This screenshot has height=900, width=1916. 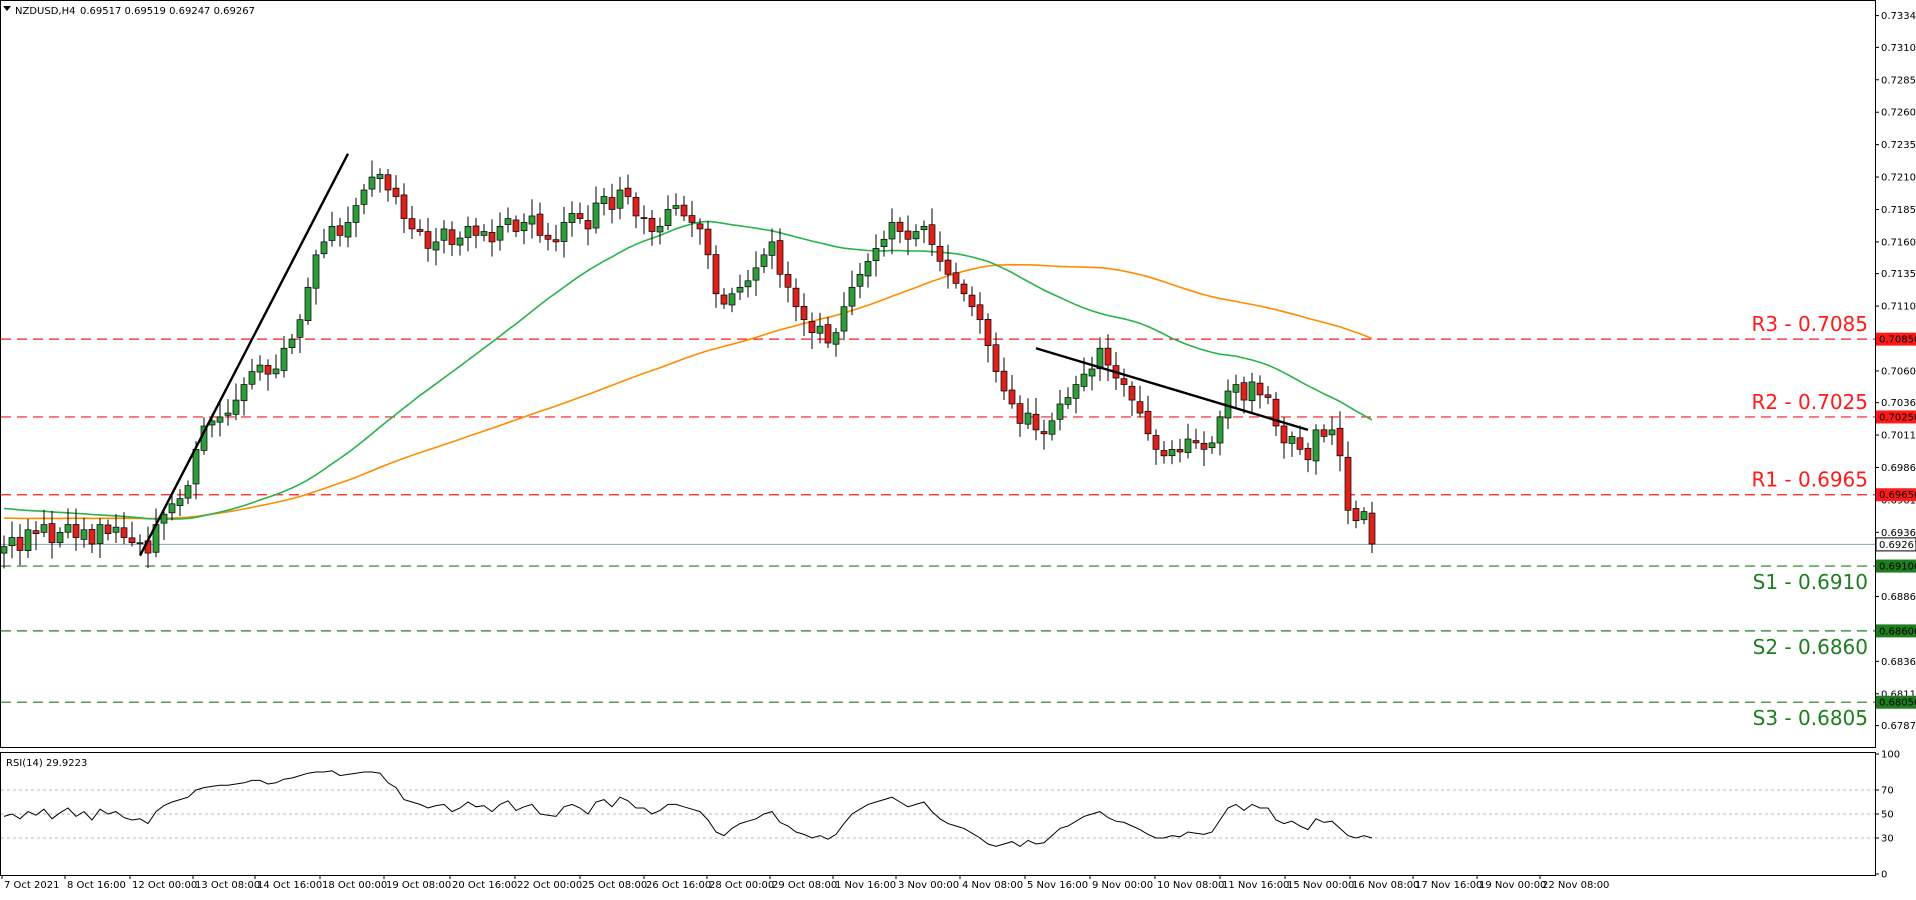 I want to click on time-tick-label: 11 Nov 16:00, so click(x=1255, y=885).